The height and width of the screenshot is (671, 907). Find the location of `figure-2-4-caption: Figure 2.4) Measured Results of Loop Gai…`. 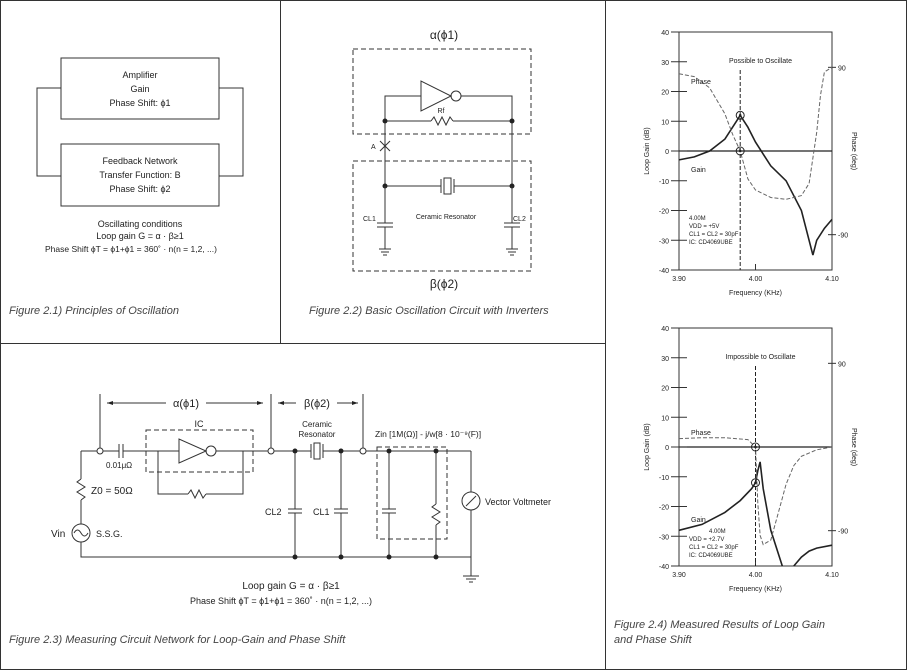

figure-2-4-caption: Figure 2.4) Measured Results of Loop Gai… is located at coordinates (719, 633).